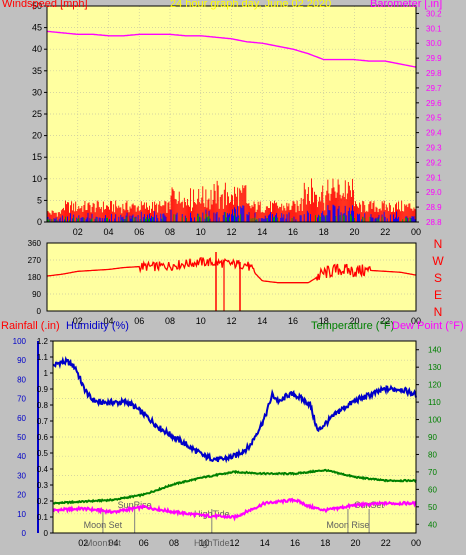  I want to click on direction-panel-border, so click(231, 277).